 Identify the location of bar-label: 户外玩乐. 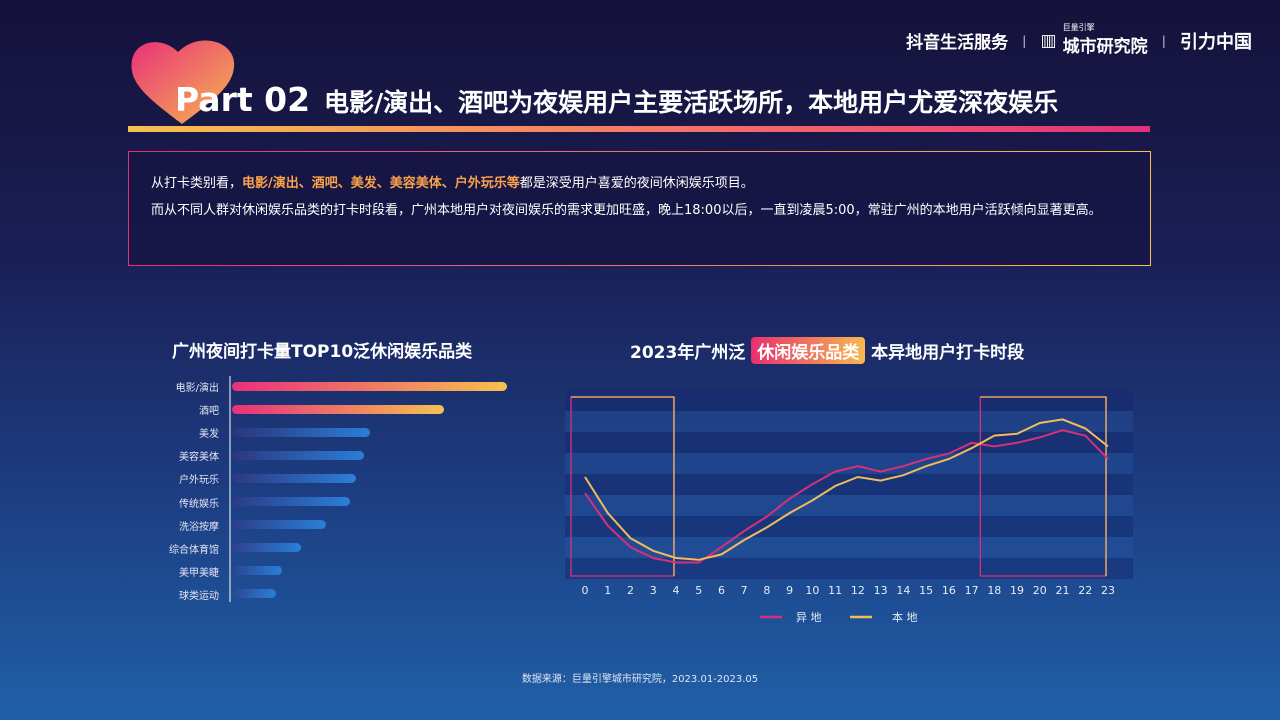
(199, 481).